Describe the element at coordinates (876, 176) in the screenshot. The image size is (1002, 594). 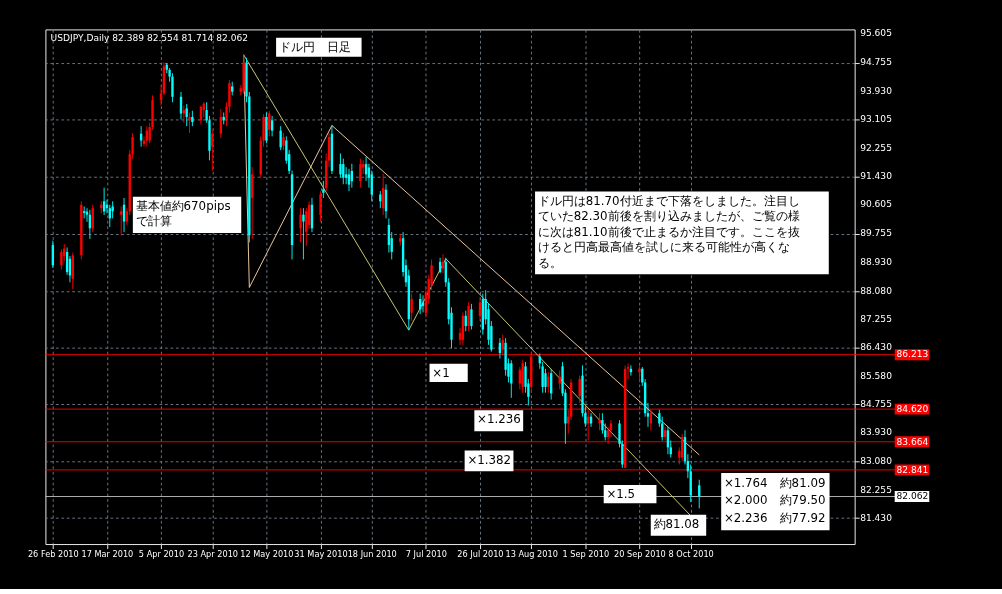
I see `y-tick-label: 91.430` at that location.